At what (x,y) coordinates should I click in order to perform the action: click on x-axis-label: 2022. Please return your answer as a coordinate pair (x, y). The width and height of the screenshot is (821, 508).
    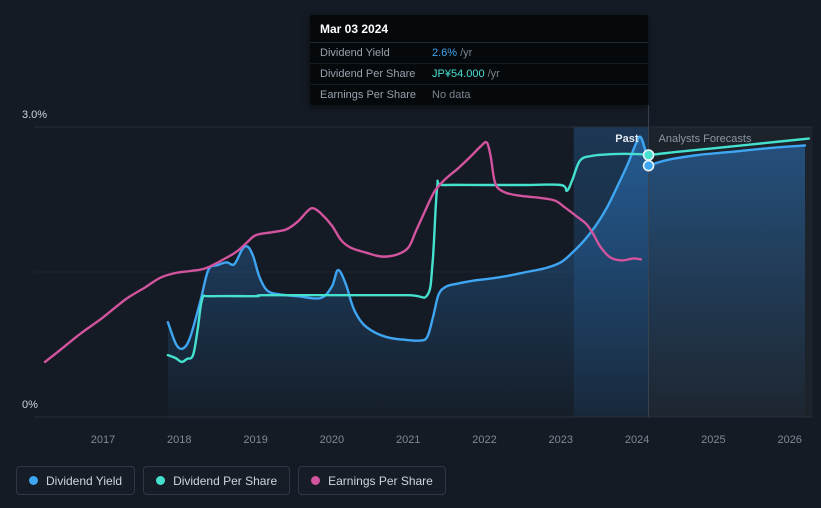
    Looking at the image, I should click on (484, 440).